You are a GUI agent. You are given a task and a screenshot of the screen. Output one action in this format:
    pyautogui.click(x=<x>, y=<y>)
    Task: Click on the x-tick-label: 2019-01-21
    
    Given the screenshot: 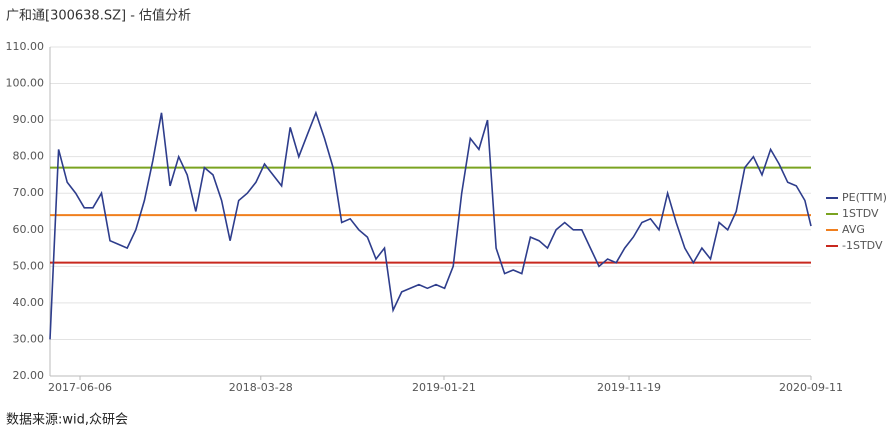 What is the action you would take?
    pyautogui.click(x=444, y=387)
    